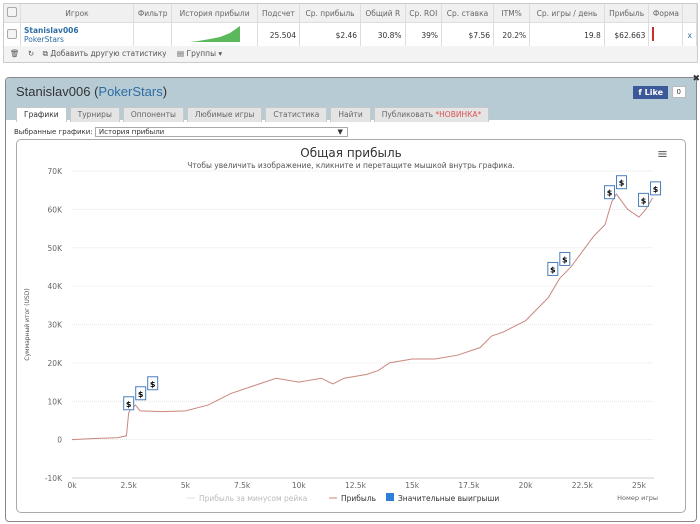 Image resolution: width=700 pixels, height=524 pixels. What do you see at coordinates (153, 13) in the screenshot?
I see `col-header: Фильтр` at bounding box center [153, 13].